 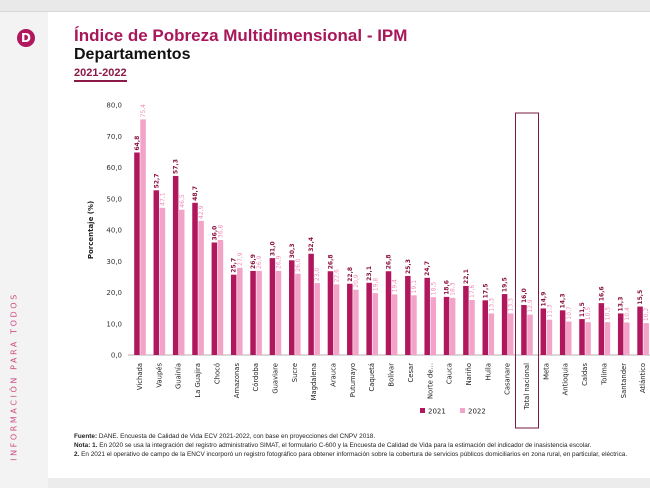 What do you see at coordinates (159, 375) in the screenshot?
I see `x-tick-label: Vaupés` at bounding box center [159, 375].